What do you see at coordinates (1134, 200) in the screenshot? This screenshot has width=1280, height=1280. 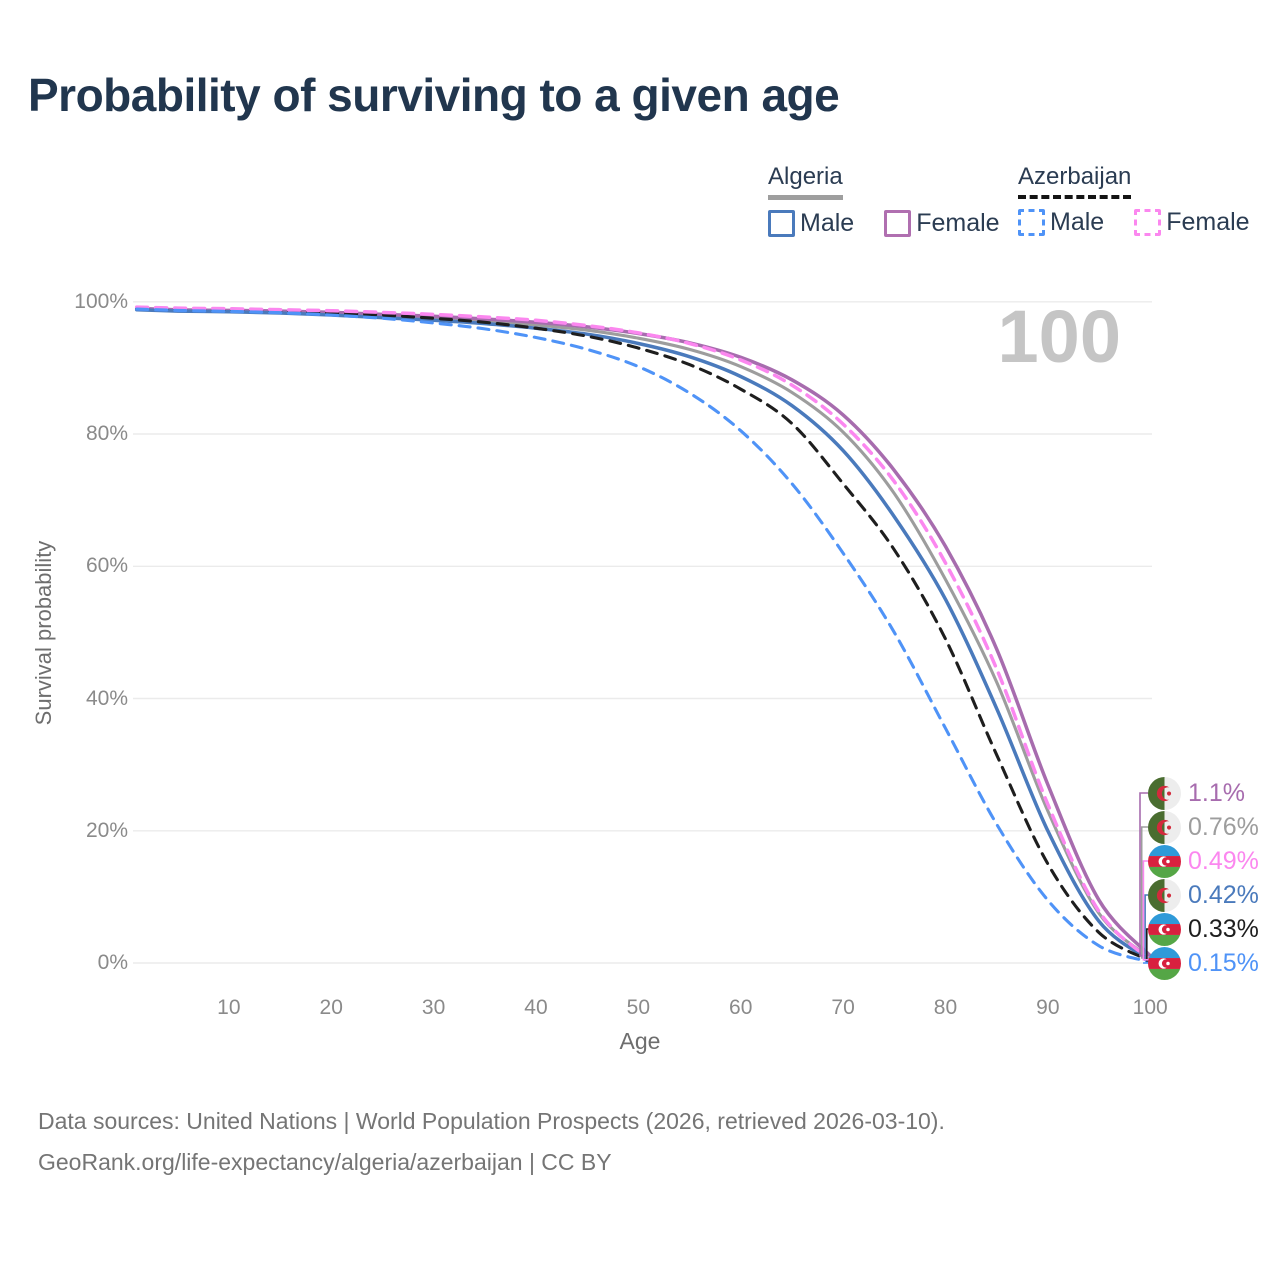 I see `legend-group-azerbaijan: Azerbaijan Male Female` at bounding box center [1134, 200].